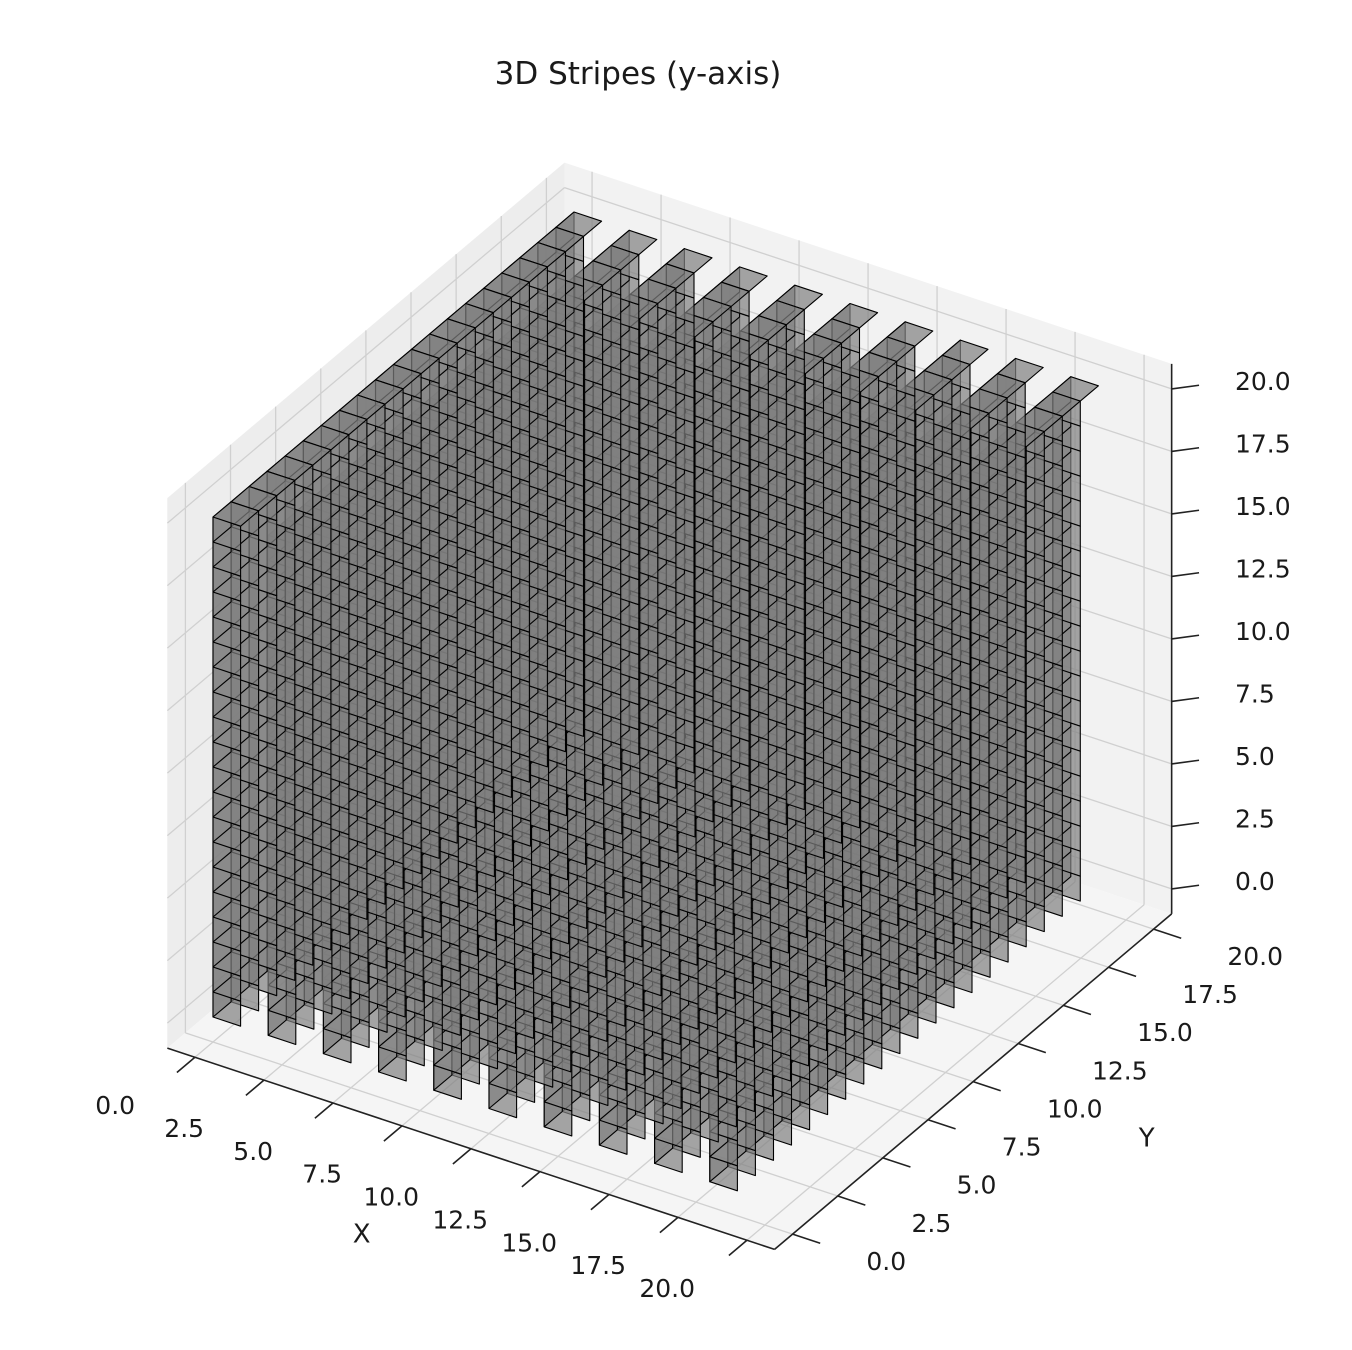 Image resolution: width=1352 pixels, height=1350 pixels. What do you see at coordinates (638, 74) in the screenshot?
I see `chart-title: 3D Stripes (y-axis)` at bounding box center [638, 74].